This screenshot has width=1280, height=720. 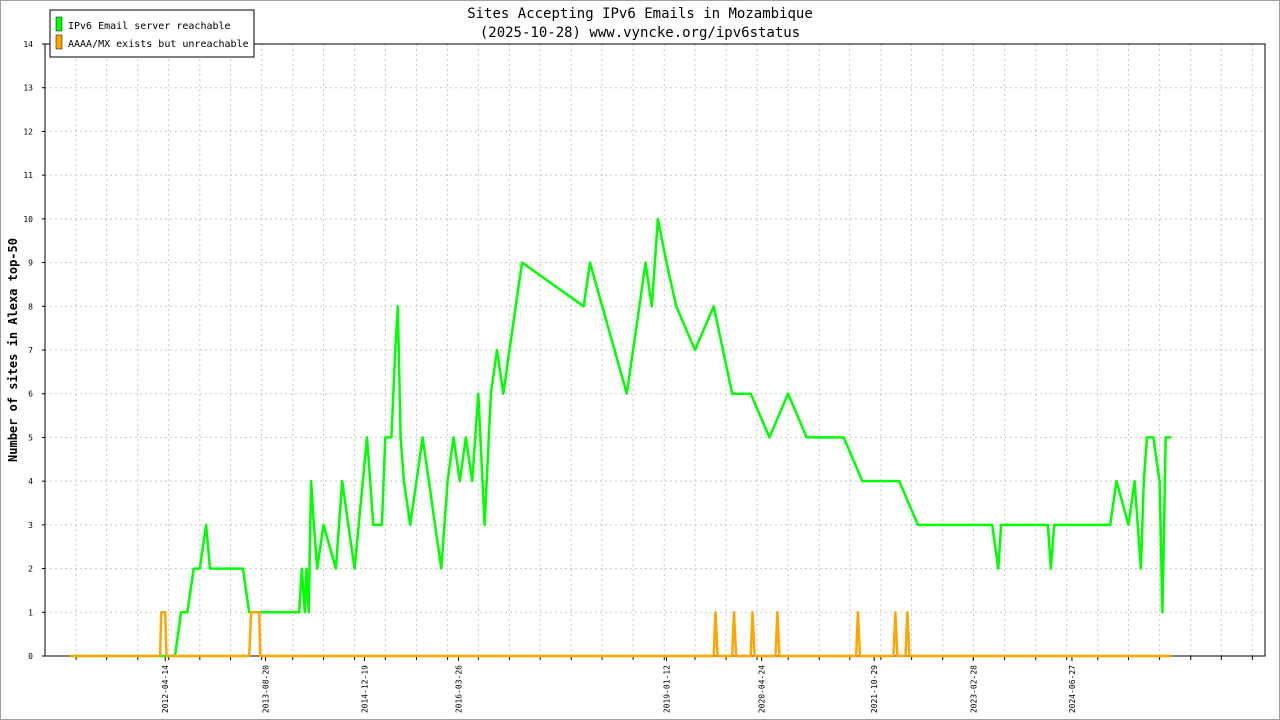 What do you see at coordinates (28, 131) in the screenshot?
I see `y-tick-label: 12` at bounding box center [28, 131].